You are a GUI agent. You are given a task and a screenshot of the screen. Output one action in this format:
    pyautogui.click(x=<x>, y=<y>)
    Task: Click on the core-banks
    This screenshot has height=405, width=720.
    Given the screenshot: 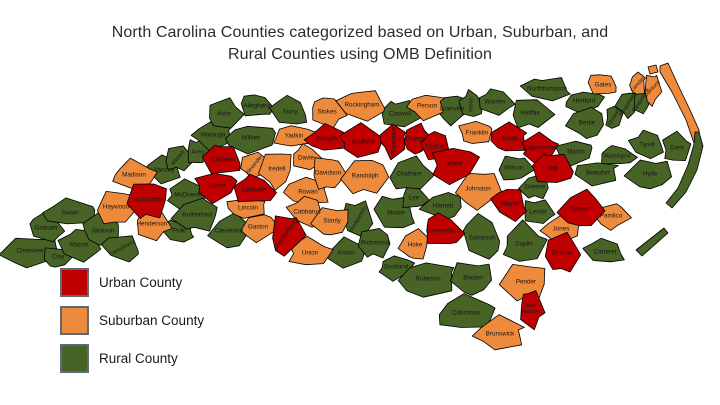 What is the action you would take?
    pyautogui.click(x=652, y=242)
    